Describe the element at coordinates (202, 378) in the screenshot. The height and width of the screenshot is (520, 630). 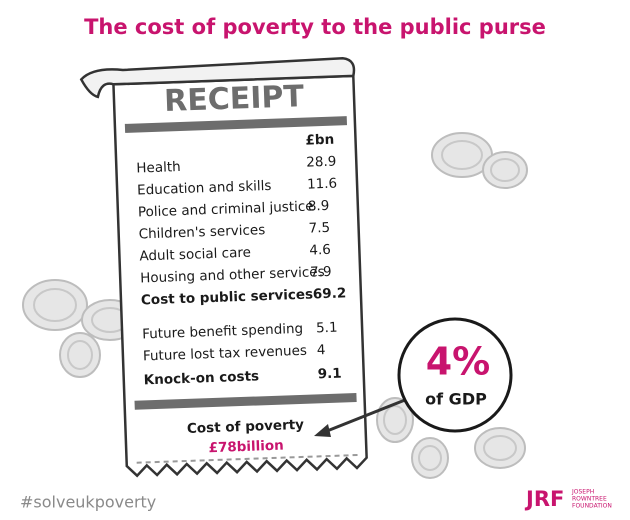
I see `row-label: Knock-on costs` at that location.